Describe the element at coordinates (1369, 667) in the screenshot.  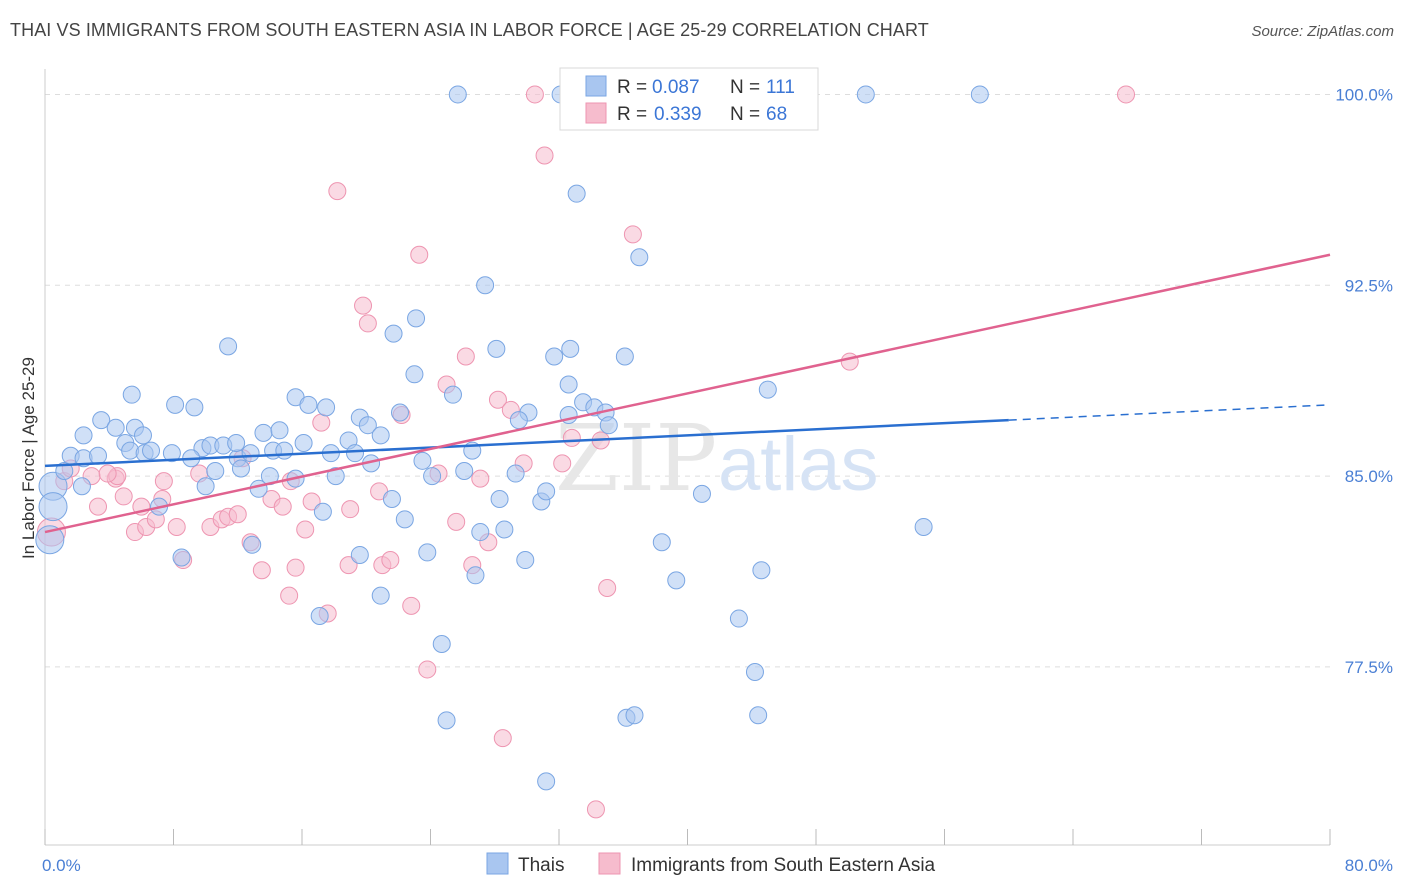
I see `y-tick-label: 77.5%` at that location.